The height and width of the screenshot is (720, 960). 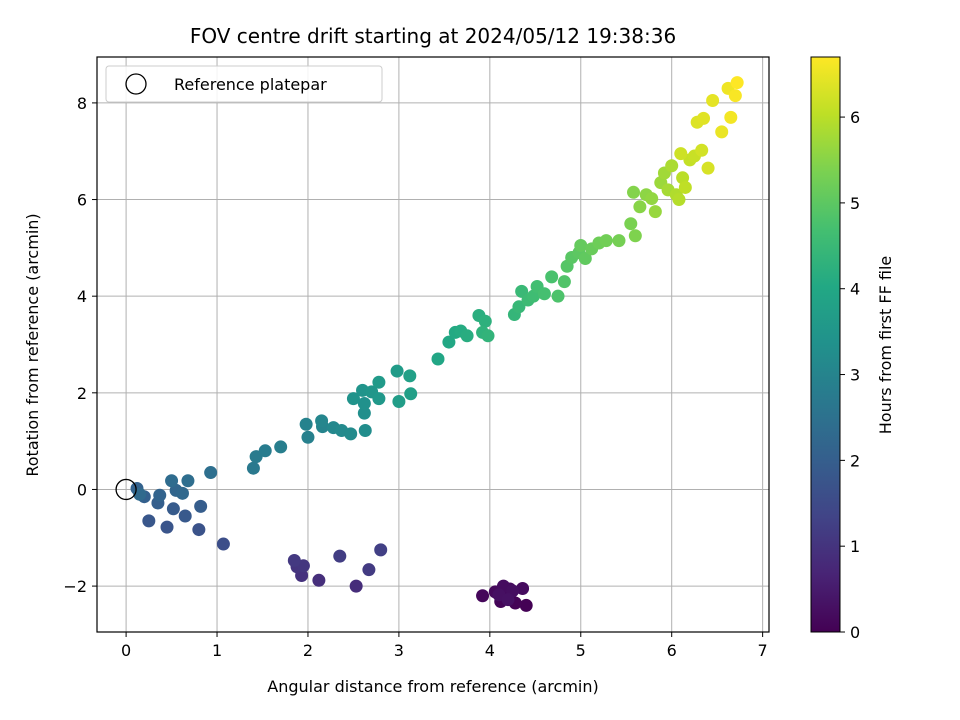 I want to click on legend: Reference platepar, so click(x=244, y=84).